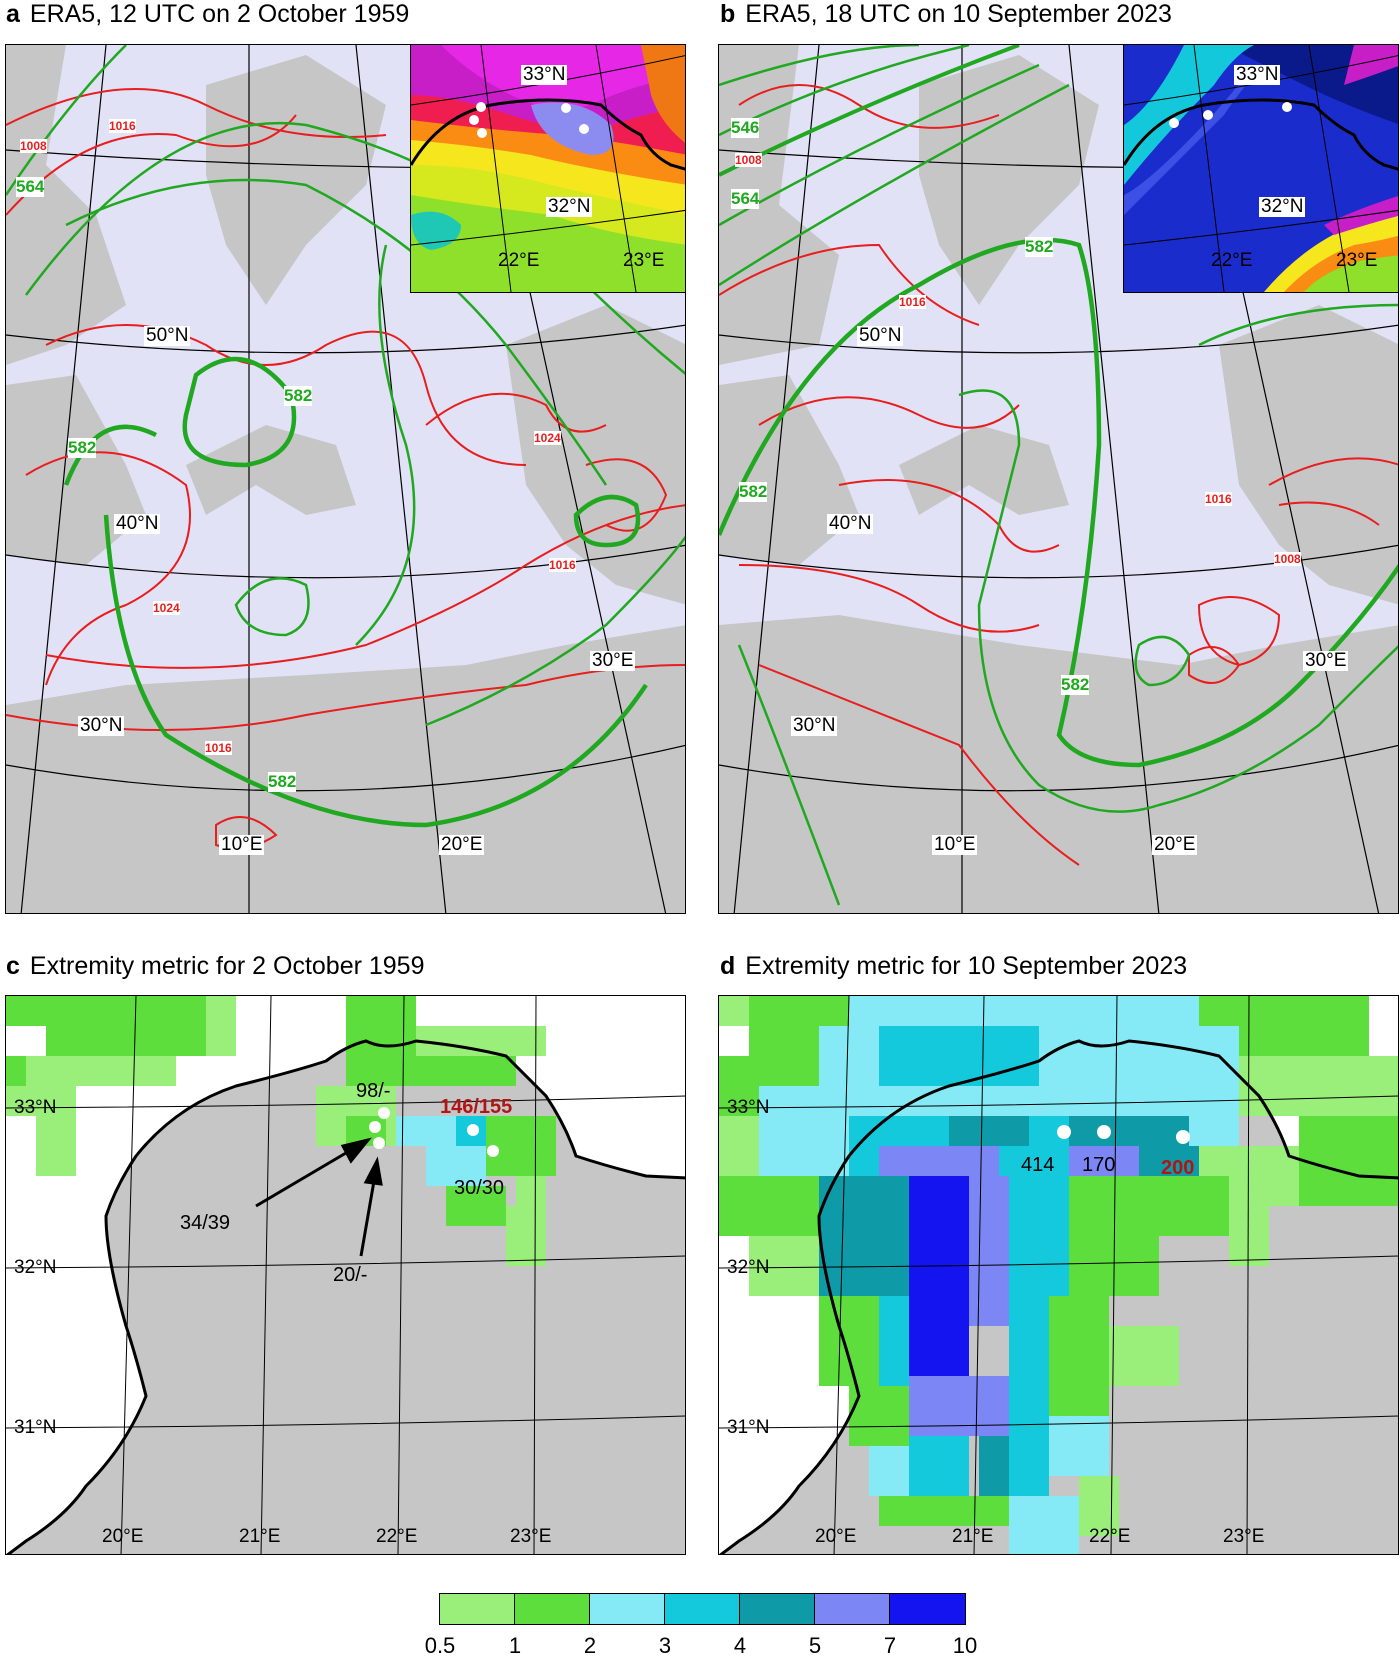 The height and width of the screenshot is (1670, 1400). Describe the element at coordinates (1282, 206) in the screenshot. I see `panel-b-inset-lat-32: 32°N` at that location.